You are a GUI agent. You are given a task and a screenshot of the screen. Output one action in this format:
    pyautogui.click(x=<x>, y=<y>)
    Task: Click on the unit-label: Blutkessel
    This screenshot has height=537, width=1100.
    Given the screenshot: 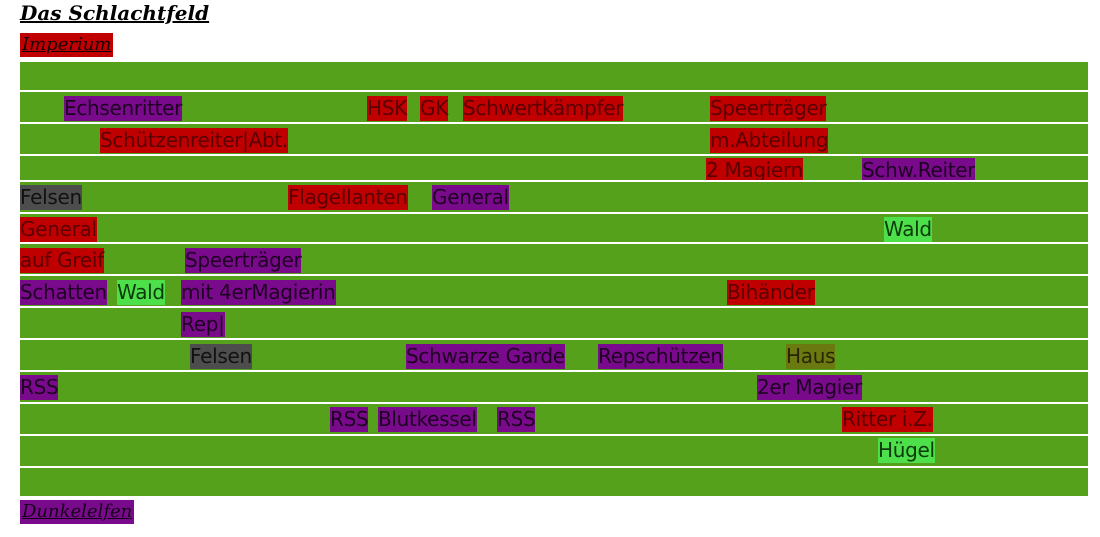 What is the action you would take?
    pyautogui.click(x=427, y=419)
    